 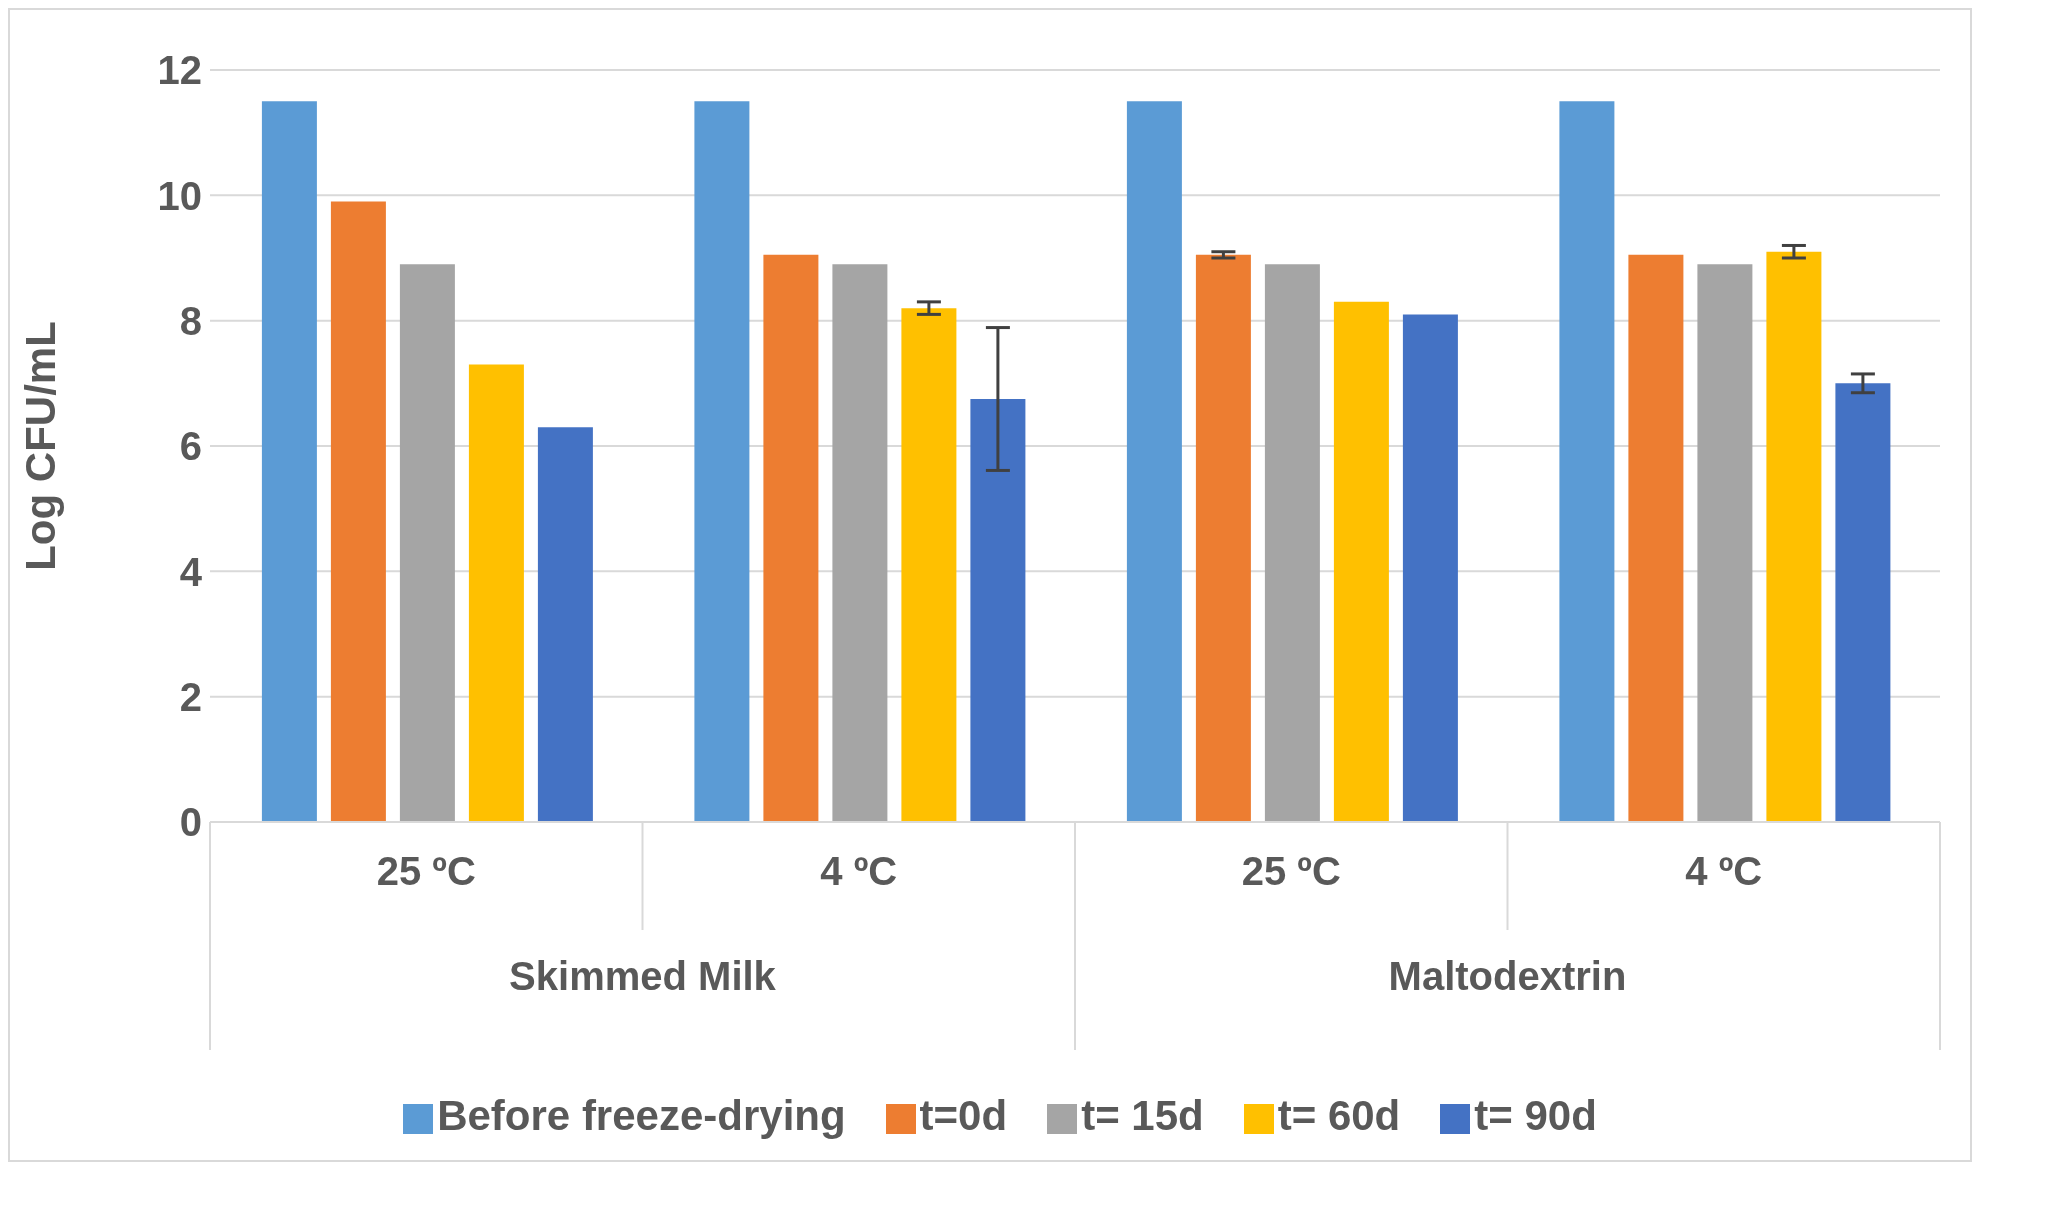 I want to click on y-tick-label: 4, so click(x=191, y=571).